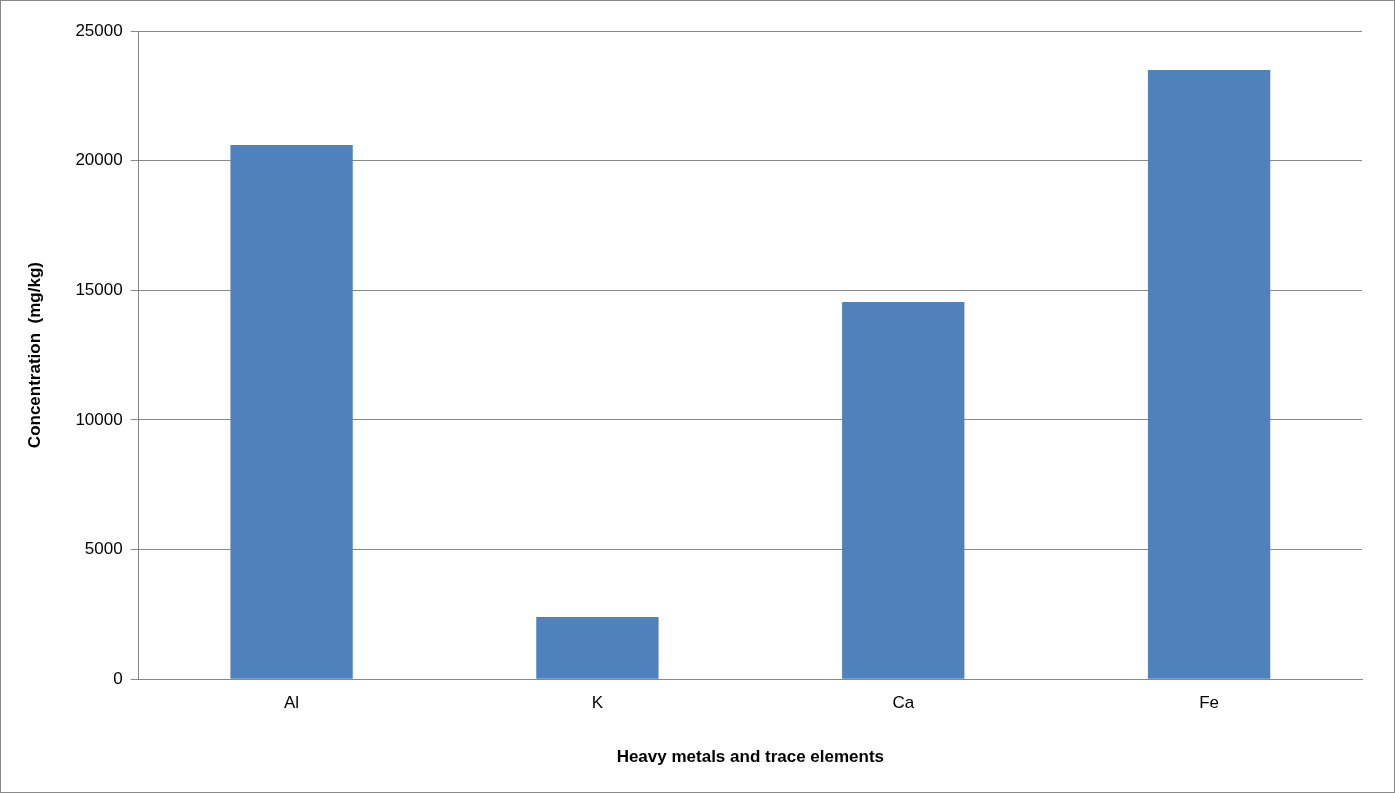  What do you see at coordinates (750, 757) in the screenshot?
I see `x-axis-title: Heavy metals and trace elements` at bounding box center [750, 757].